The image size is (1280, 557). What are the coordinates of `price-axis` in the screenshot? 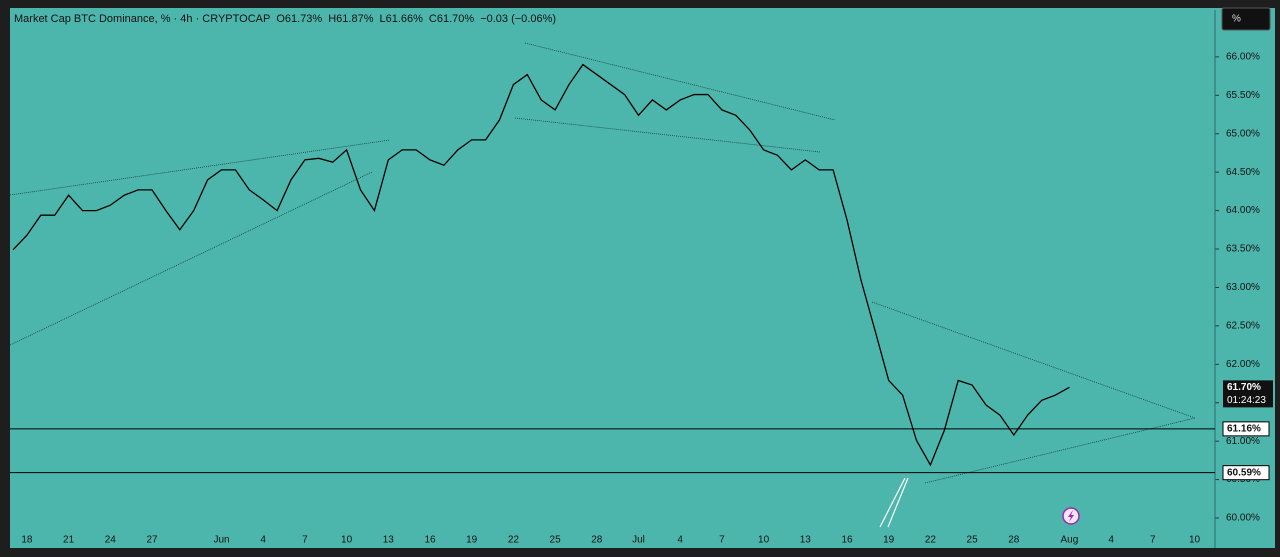 It's located at (1245, 278).